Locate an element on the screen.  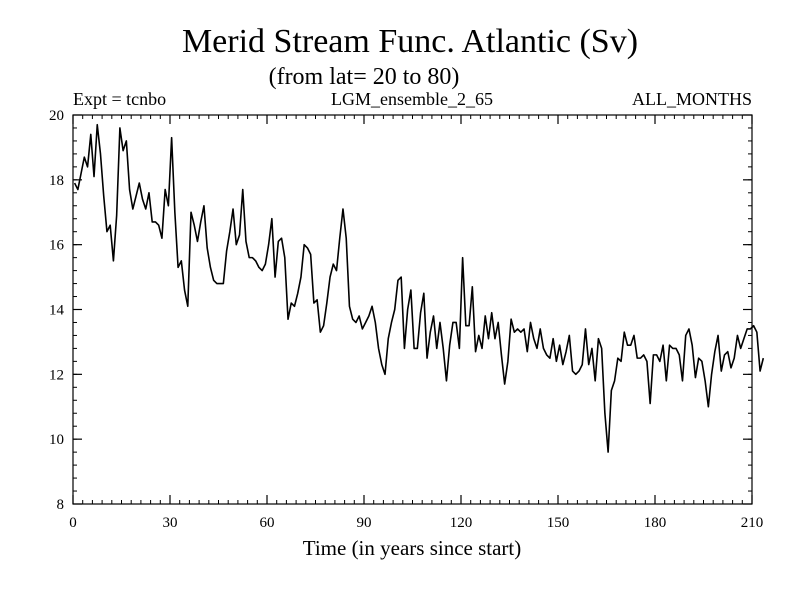
y-tick-labels: 8 10 12 14 16 18 20 is located at coordinates (57, 310).